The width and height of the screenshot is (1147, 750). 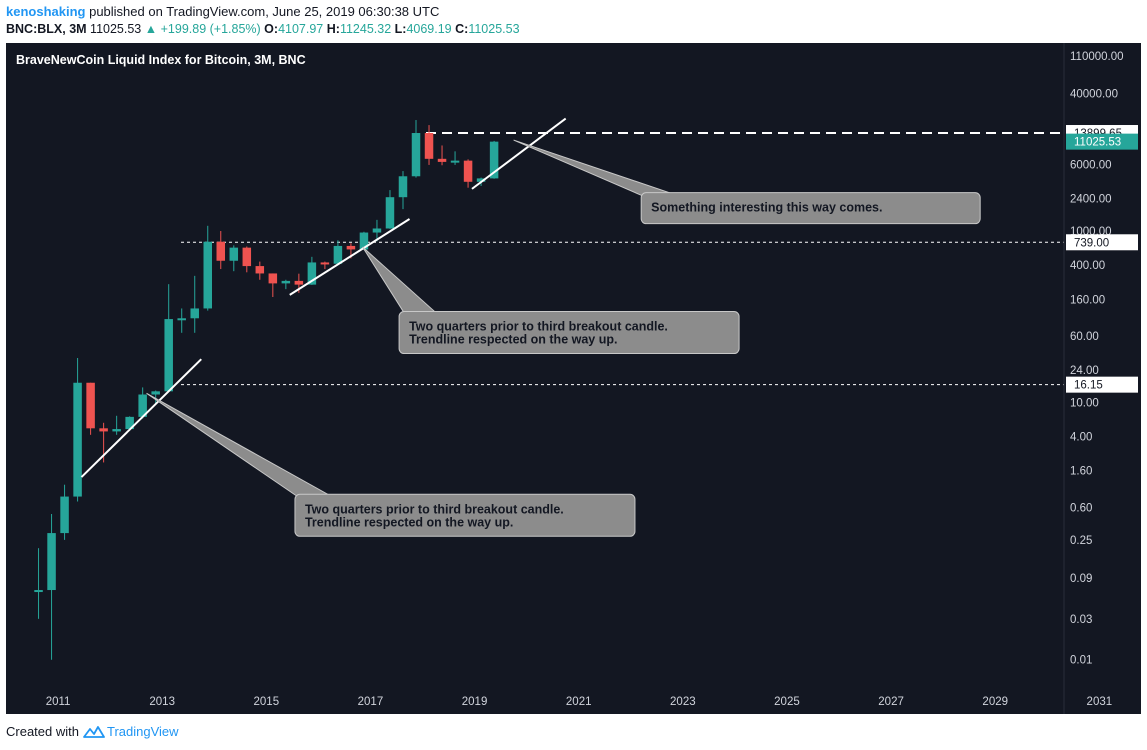 What do you see at coordinates (400, 29) in the screenshot?
I see `low-label: L:` at bounding box center [400, 29].